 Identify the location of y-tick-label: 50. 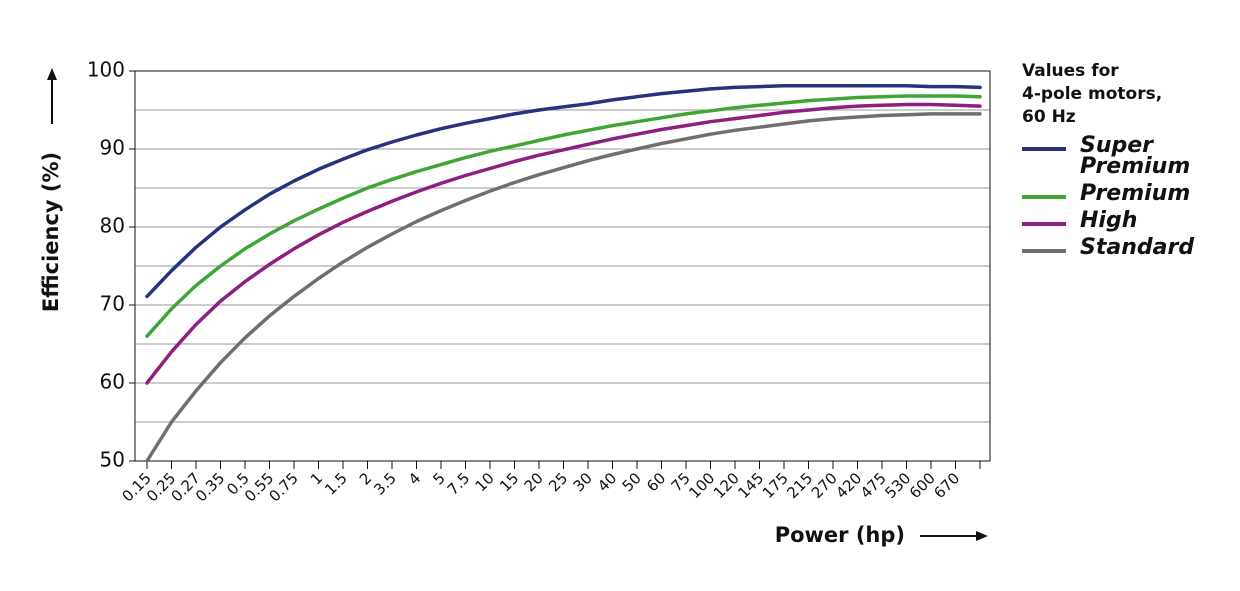
(112, 460).